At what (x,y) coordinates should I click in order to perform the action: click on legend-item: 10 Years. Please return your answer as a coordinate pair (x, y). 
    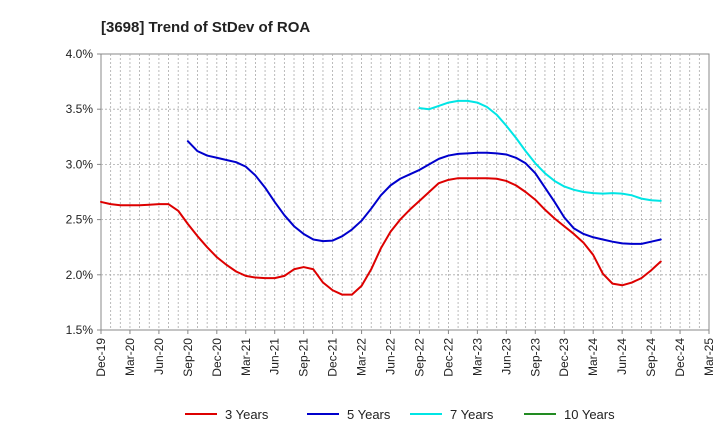
    Looking at the image, I should click on (569, 414).